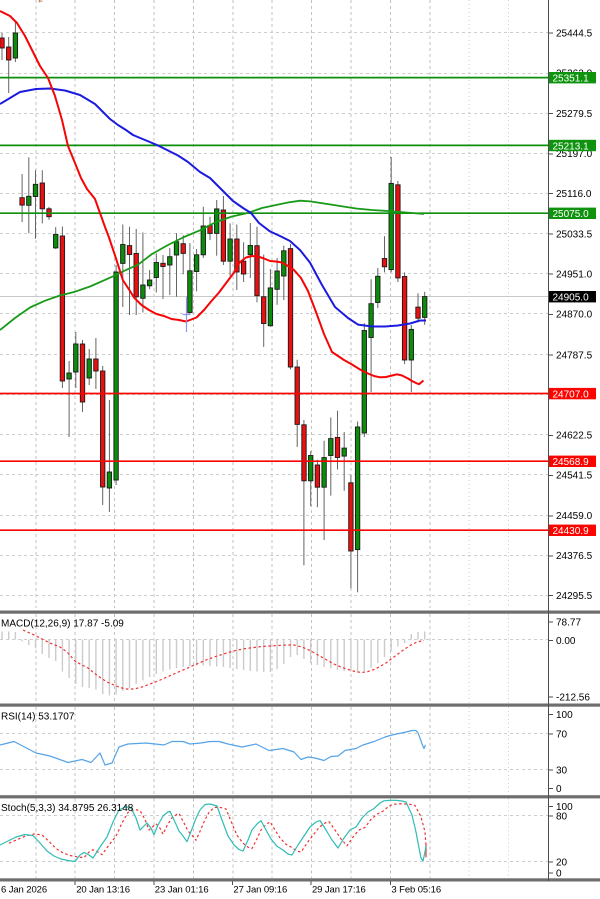 The height and width of the screenshot is (899, 600). I want to click on svg-text: 25116.0, so click(574, 194).